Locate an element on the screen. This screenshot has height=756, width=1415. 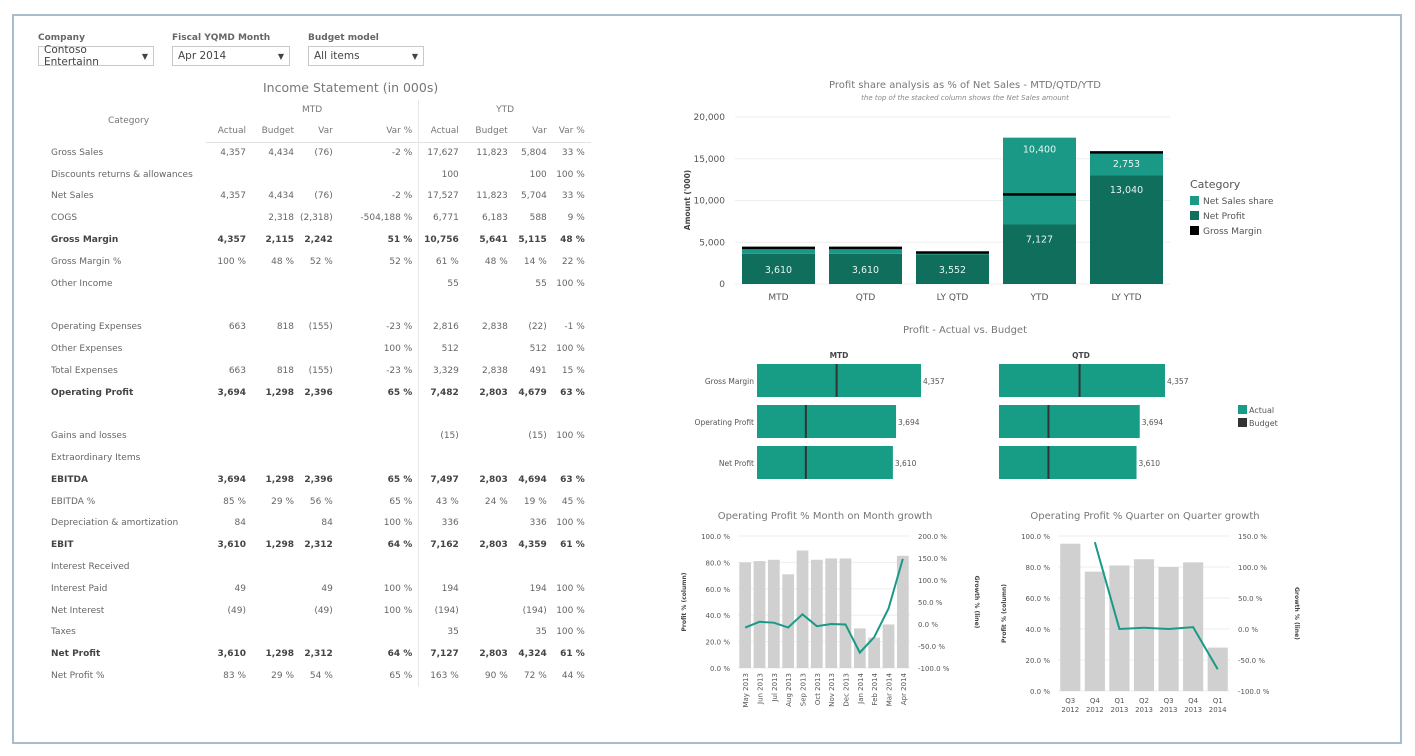
legend-swatch is located at coordinates (1194, 200).